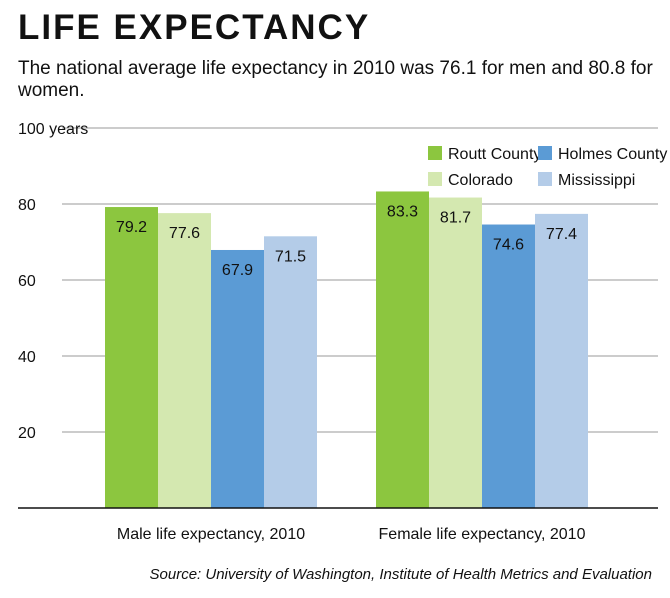 This screenshot has height=598, width=670. What do you see at coordinates (211, 534) in the screenshot?
I see `x-category-label: Male life expectancy, 2010` at bounding box center [211, 534].